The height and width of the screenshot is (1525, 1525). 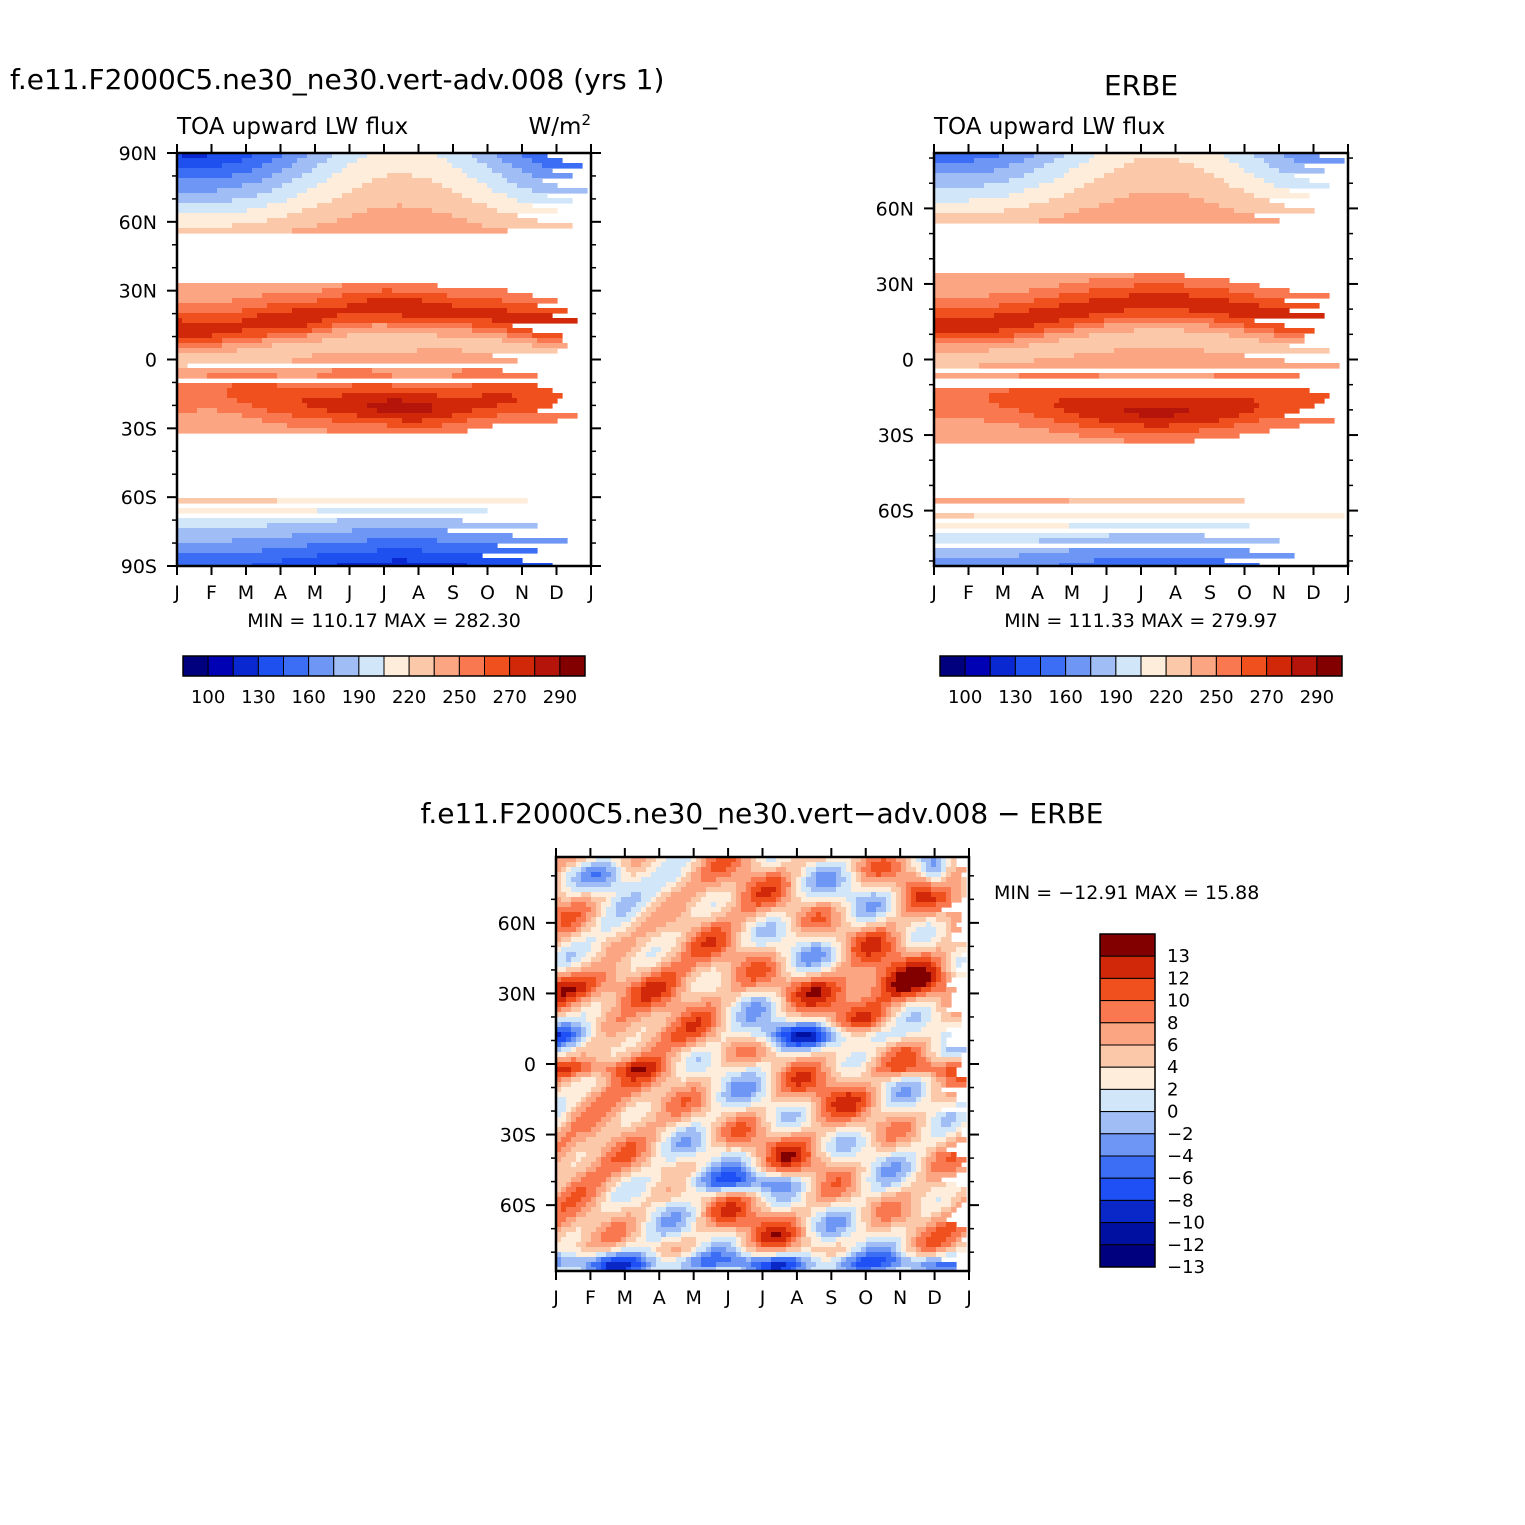 I want to click on model-units: W/m2, so click(x=560, y=125).